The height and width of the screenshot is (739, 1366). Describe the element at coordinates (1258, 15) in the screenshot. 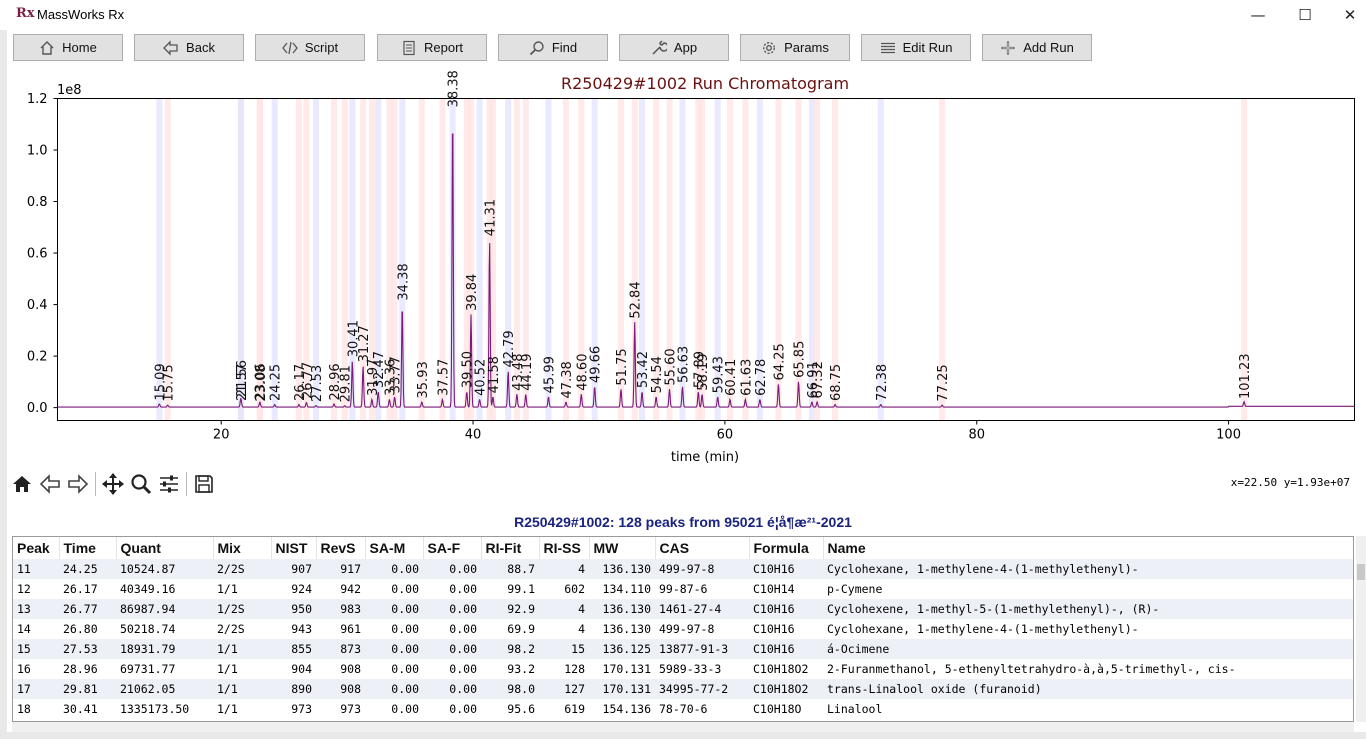

I see `minimize-button: —` at that location.